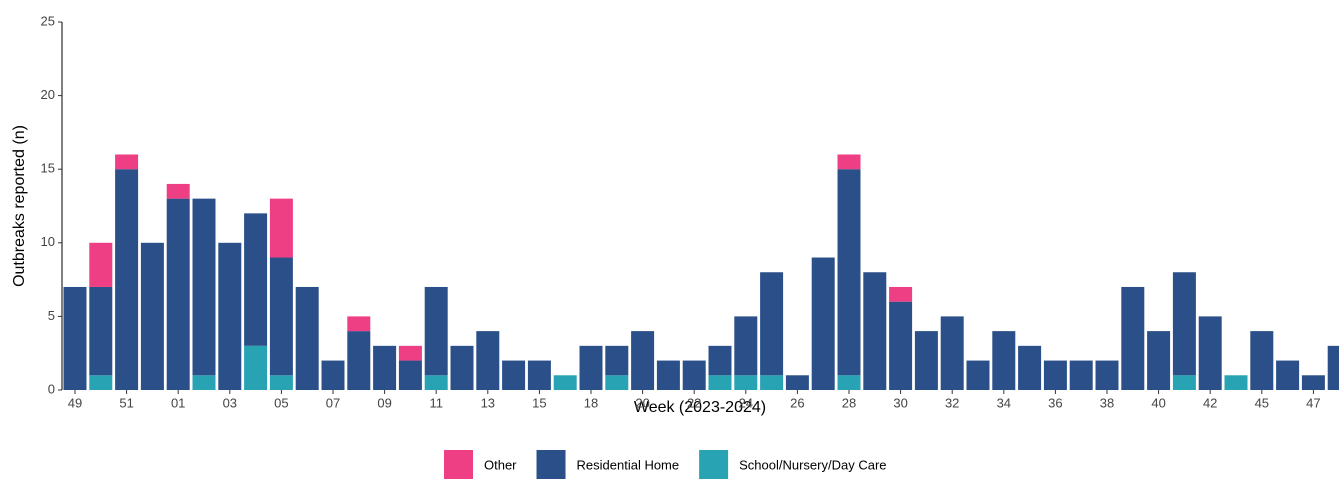  What do you see at coordinates (746, 402) in the screenshot?
I see `x-tick-label: 24` at bounding box center [746, 402].